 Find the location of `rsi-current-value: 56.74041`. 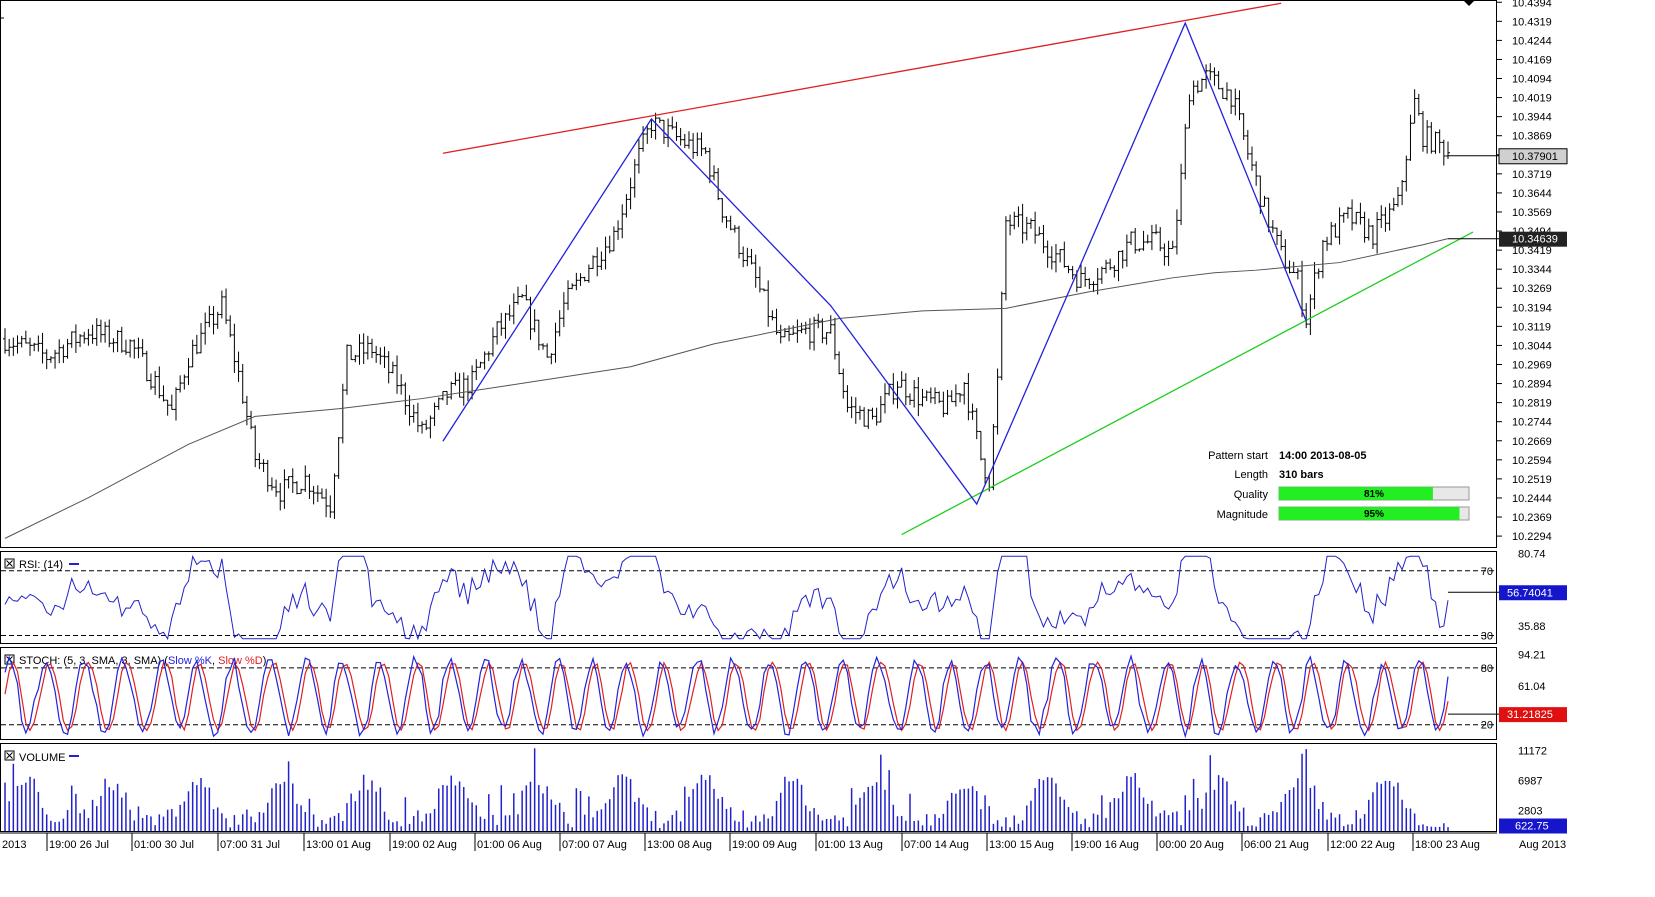

rsi-current-value: 56.74041 is located at coordinates (1530, 593).